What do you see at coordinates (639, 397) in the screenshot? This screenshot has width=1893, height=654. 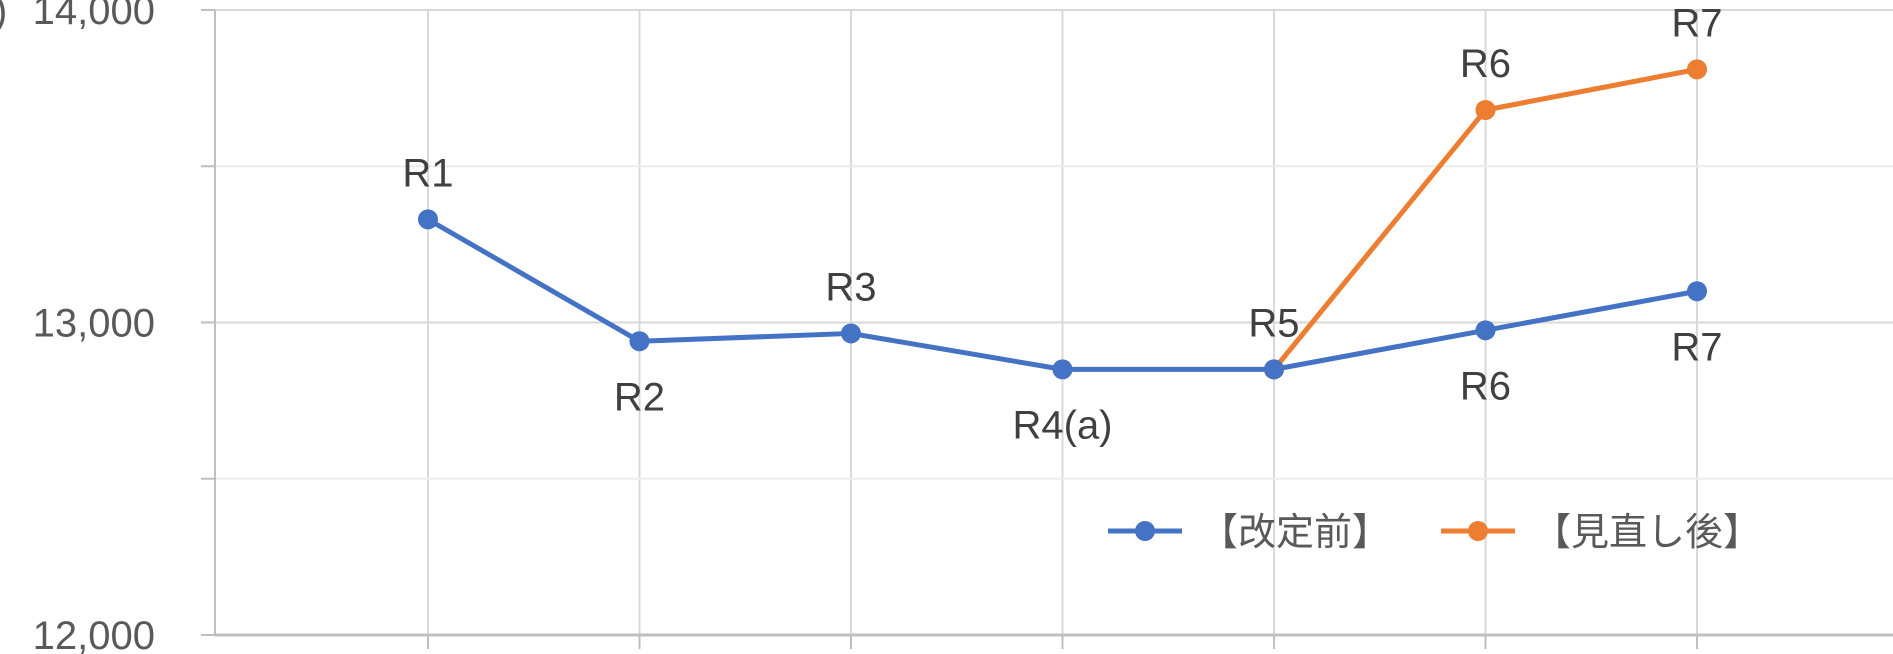 I see `data-label: R2` at bounding box center [639, 397].